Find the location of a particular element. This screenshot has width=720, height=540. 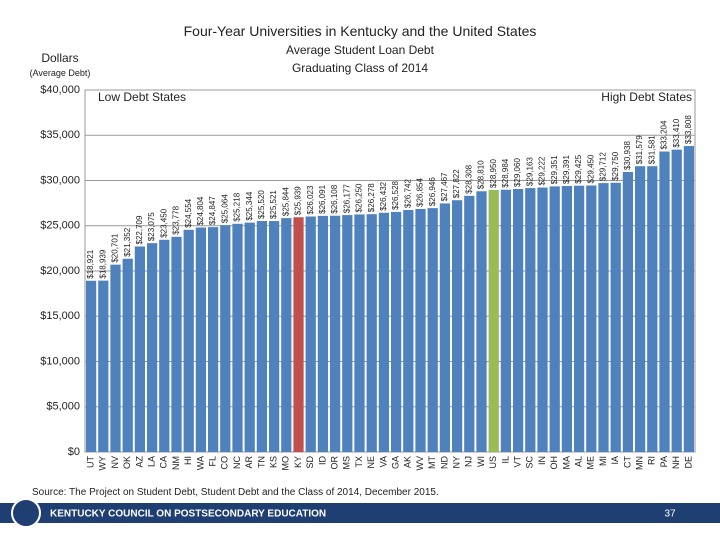

value-label: $29,222 is located at coordinates (542, 170).